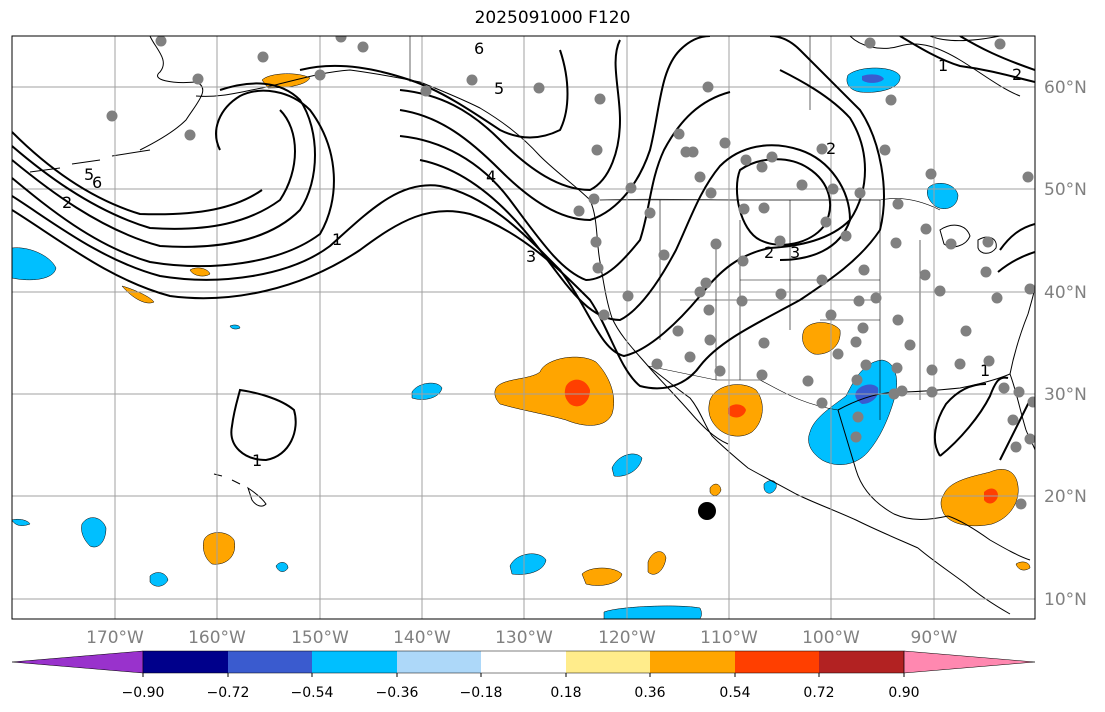 This screenshot has width=1105, height=712. What do you see at coordinates (565, 693) in the screenshot?
I see `colorbar-tick-label: 0.18` at bounding box center [565, 693].